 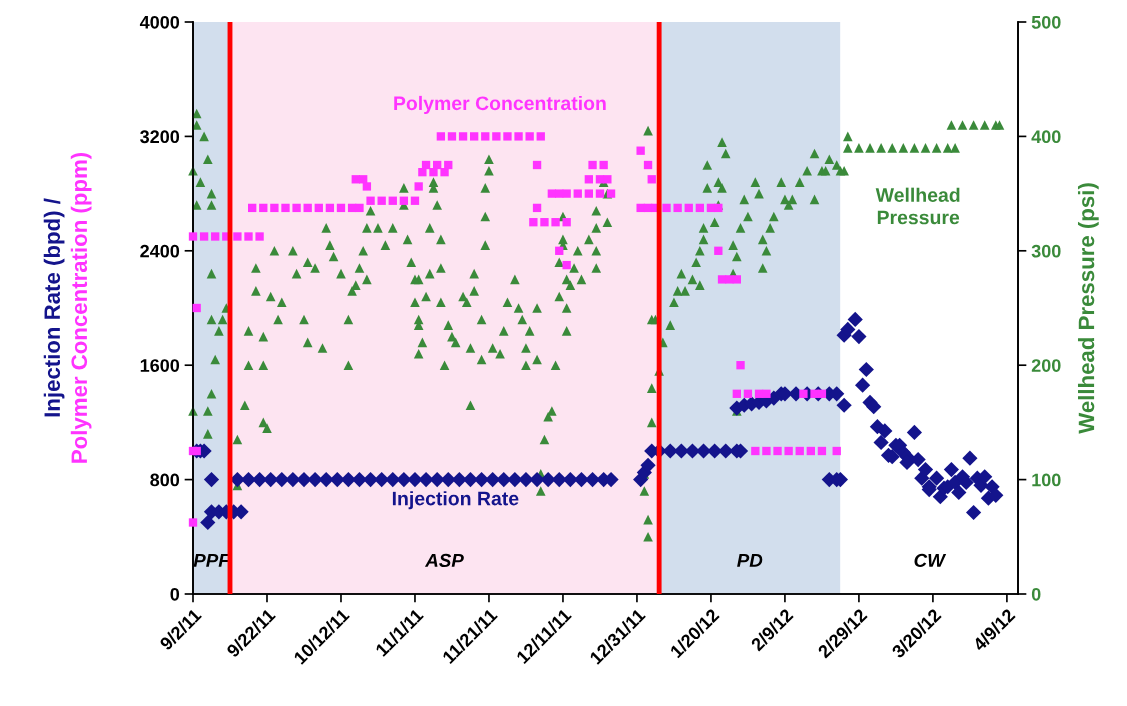 What do you see at coordinates (1046, 137) in the screenshot?
I see `y2-tick-label: 400` at bounding box center [1046, 137].